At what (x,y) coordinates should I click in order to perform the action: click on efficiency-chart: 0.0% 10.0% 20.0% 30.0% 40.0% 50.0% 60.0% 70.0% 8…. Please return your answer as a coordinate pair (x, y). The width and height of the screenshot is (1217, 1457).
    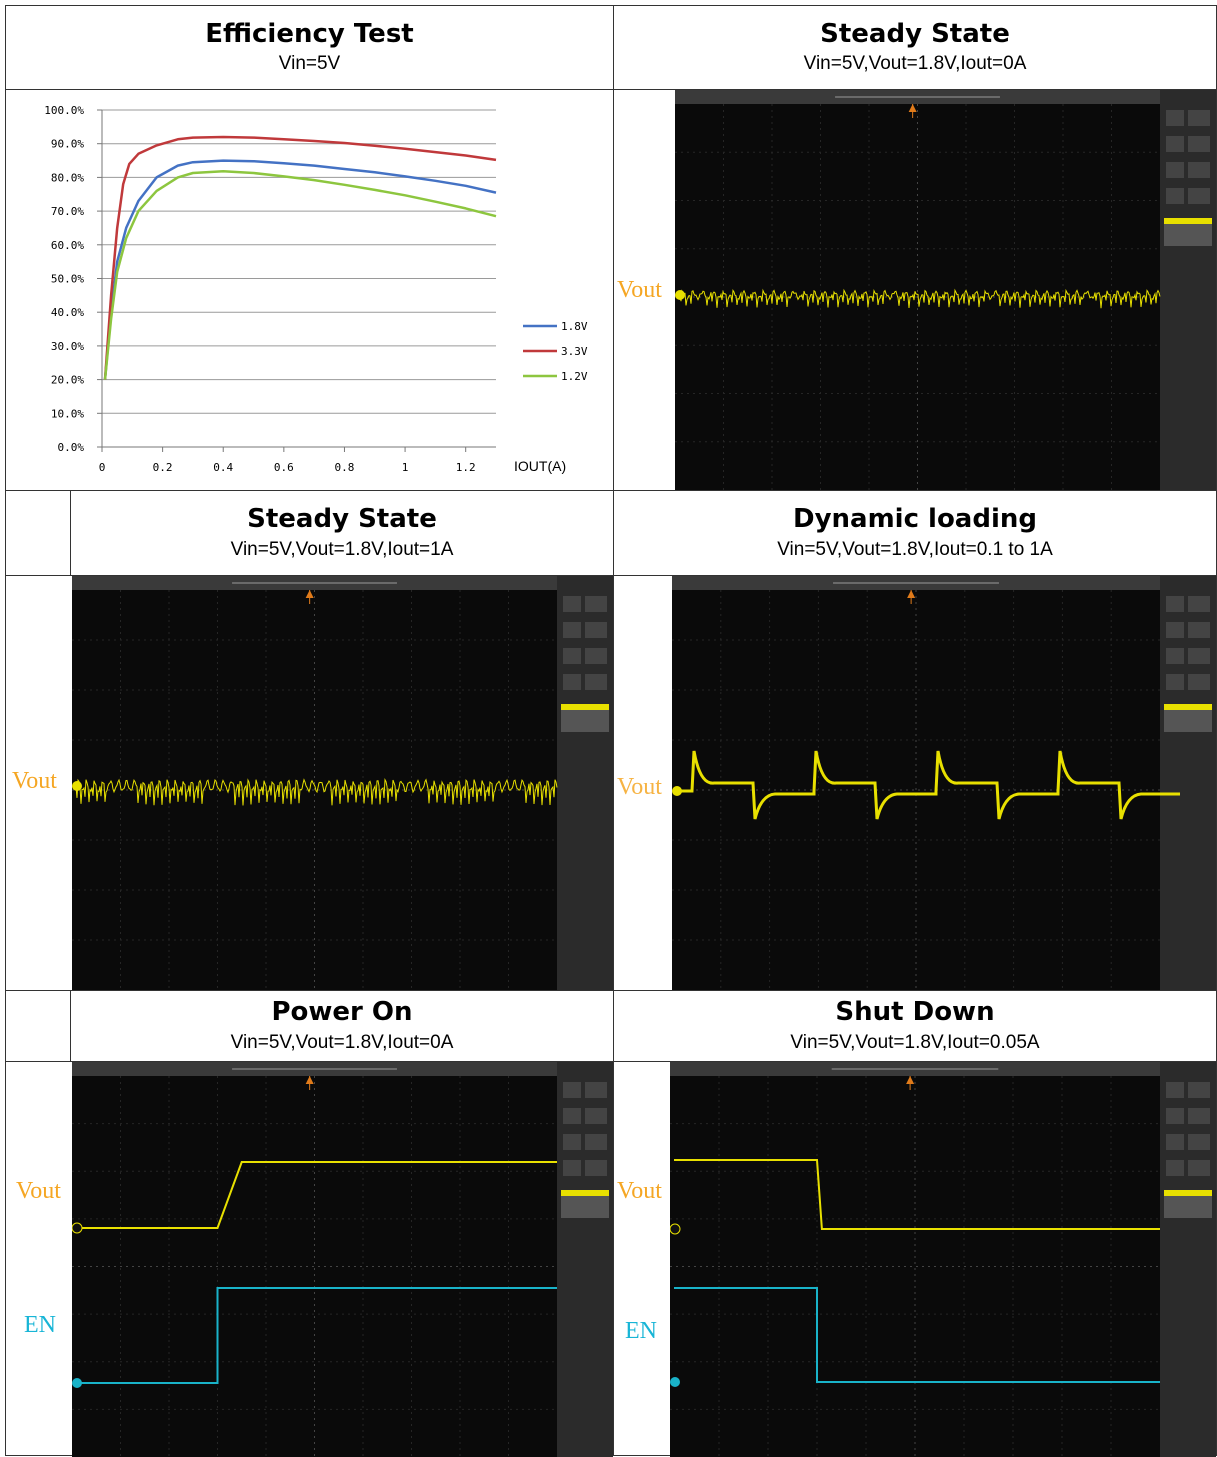
    Looking at the image, I should click on (316, 289).